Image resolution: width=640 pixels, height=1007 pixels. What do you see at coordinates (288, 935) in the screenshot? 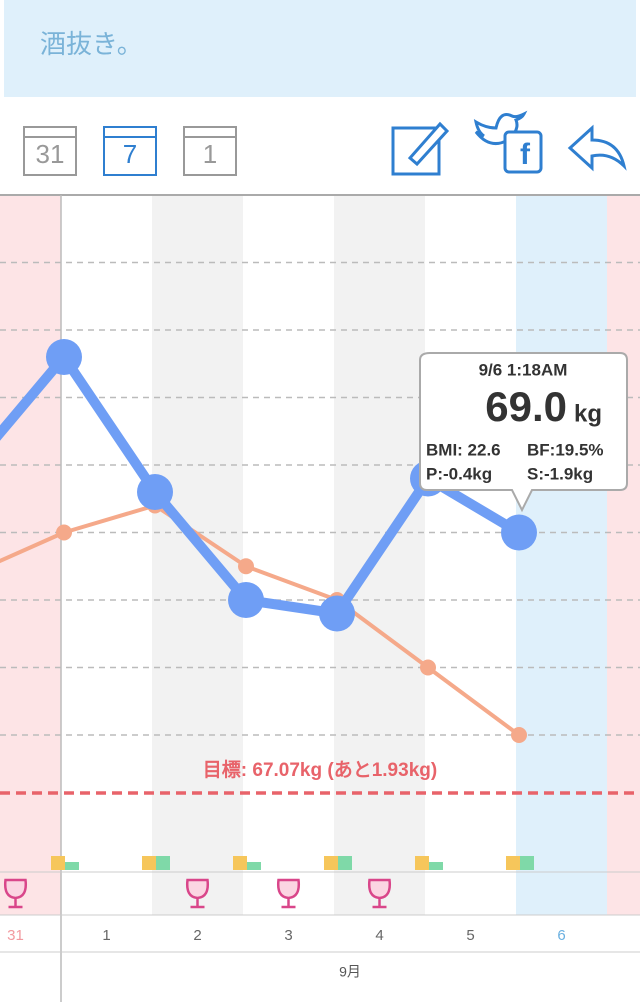
I see `day-label: 3` at bounding box center [288, 935].